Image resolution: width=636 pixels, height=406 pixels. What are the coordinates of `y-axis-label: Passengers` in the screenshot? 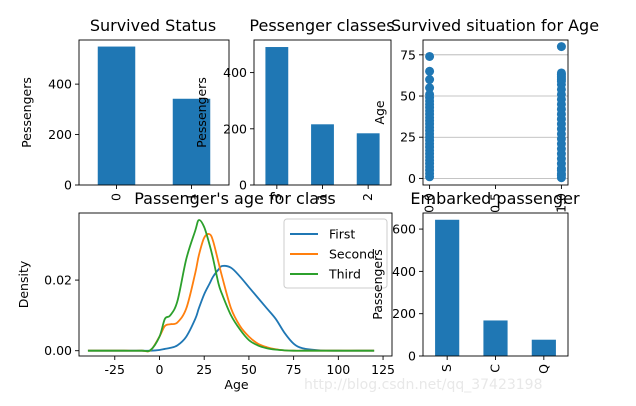 It's located at (377, 284).